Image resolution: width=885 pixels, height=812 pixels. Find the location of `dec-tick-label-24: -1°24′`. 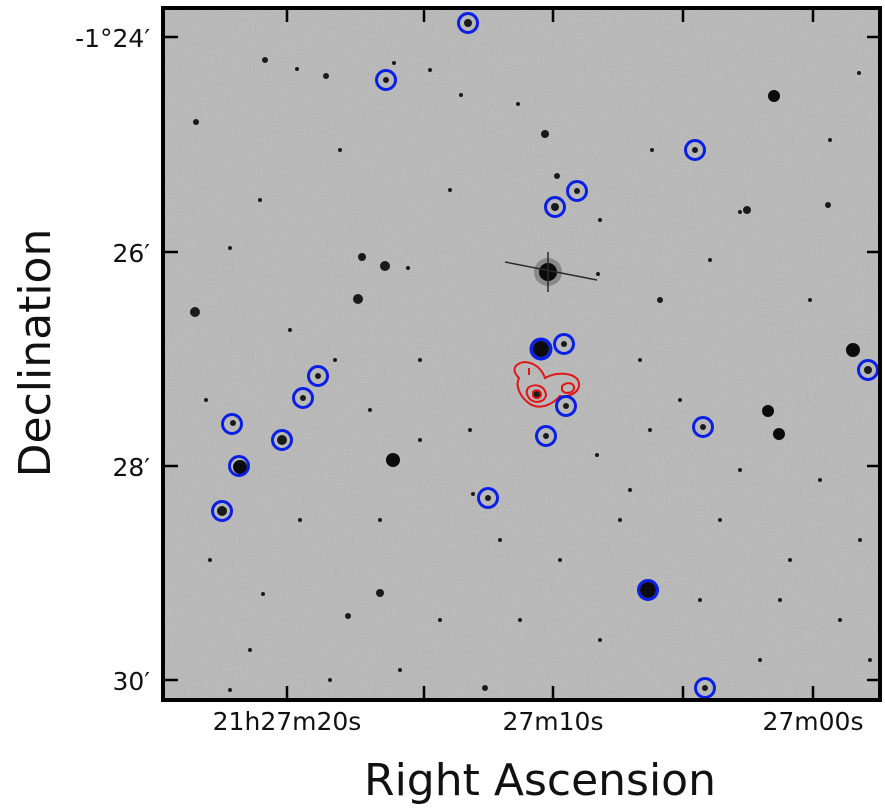

dec-tick-label-24: -1°24′ is located at coordinates (112, 38).